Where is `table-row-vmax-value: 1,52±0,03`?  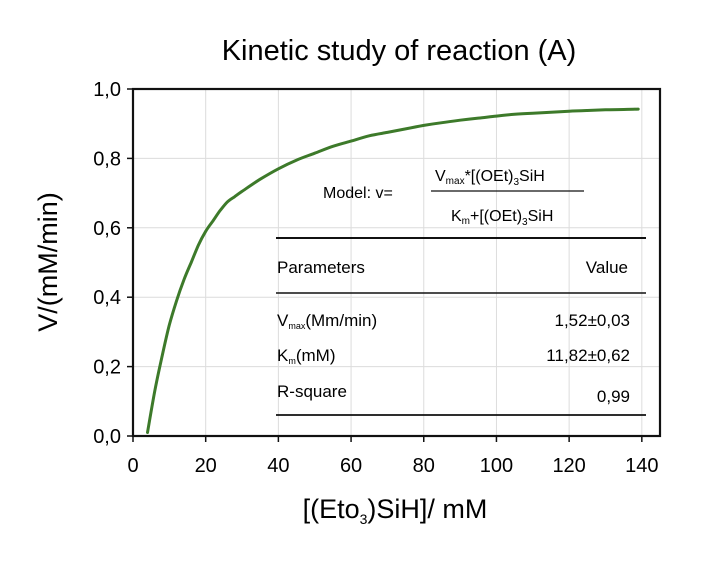
table-row-vmax-value: 1,52±0,03 is located at coordinates (592, 320).